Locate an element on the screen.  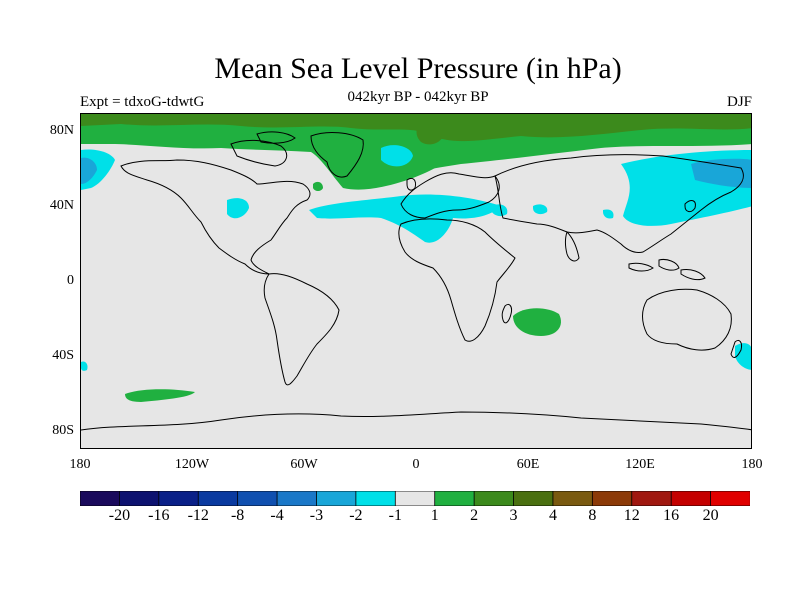
colorbar-tick-label: 12 is located at coordinates (631, 515).